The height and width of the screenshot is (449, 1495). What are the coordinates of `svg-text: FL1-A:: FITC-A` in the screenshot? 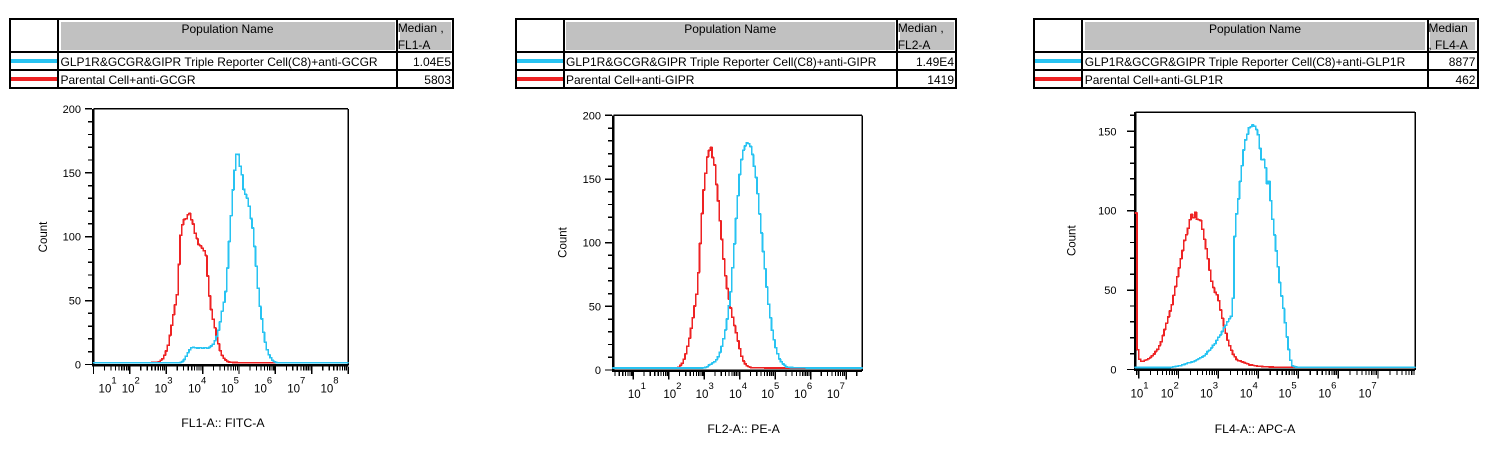 It's located at (223, 423).